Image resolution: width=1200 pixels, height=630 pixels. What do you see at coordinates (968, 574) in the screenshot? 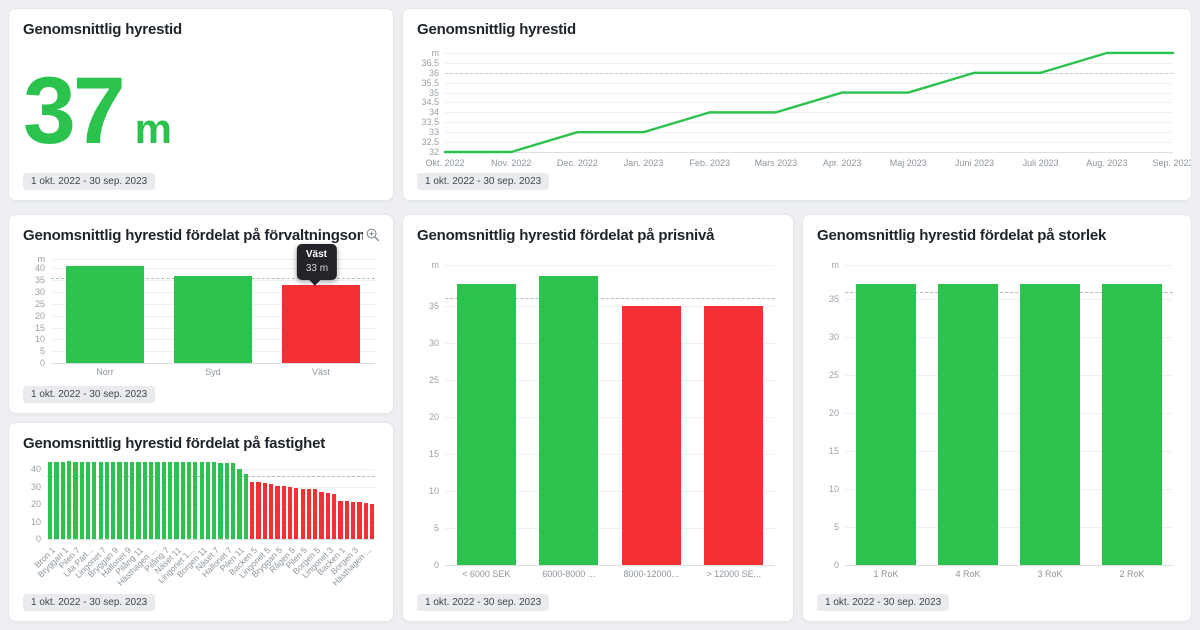
I see `x-tick-label: 4 RoK` at bounding box center [968, 574].